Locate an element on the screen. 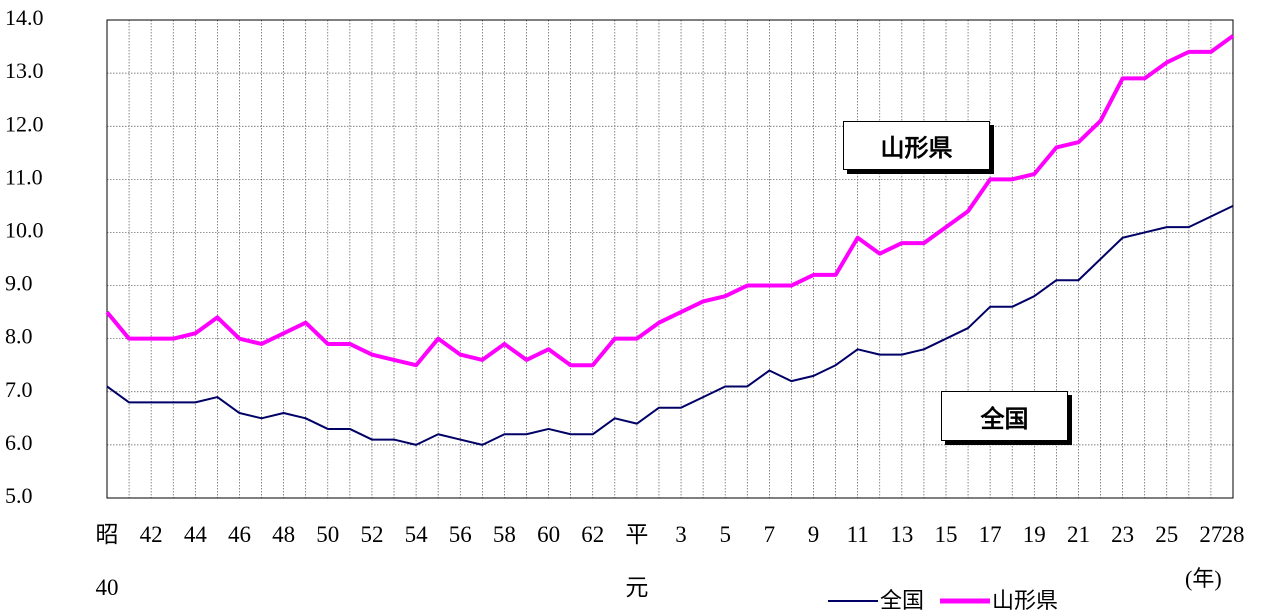  legend-label: 全国 is located at coordinates (902, 599).